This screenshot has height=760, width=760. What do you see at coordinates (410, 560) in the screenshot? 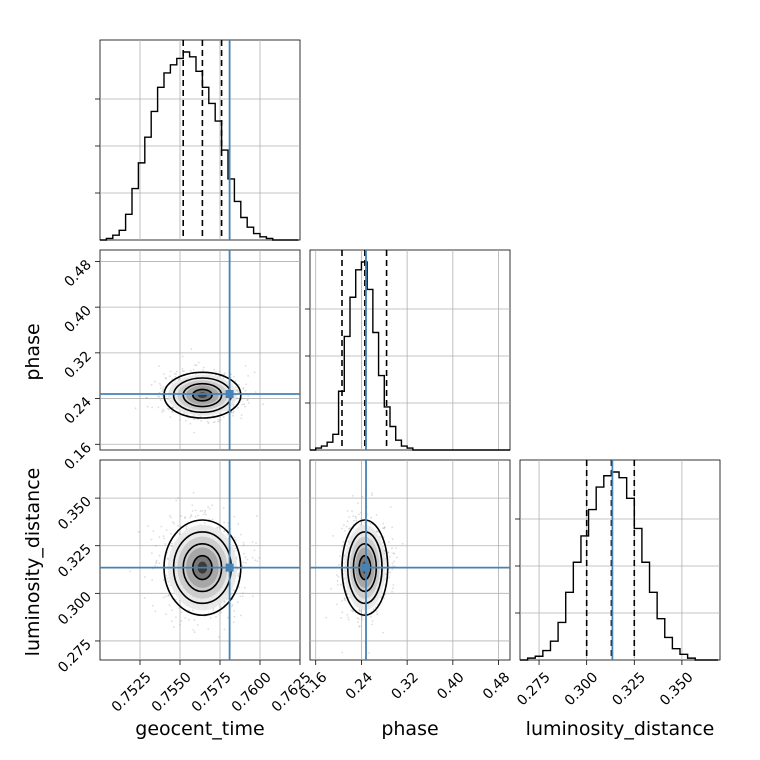
I see `panel-phase-vs-luminosity_distance` at bounding box center [410, 560].